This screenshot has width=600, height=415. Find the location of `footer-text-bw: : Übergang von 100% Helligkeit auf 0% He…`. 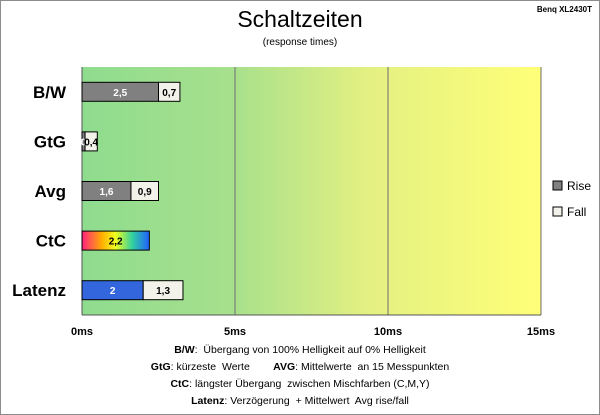

footer-text-bw: : Übergang von 100% Helligkeit auf 0% He… is located at coordinates (310, 350).